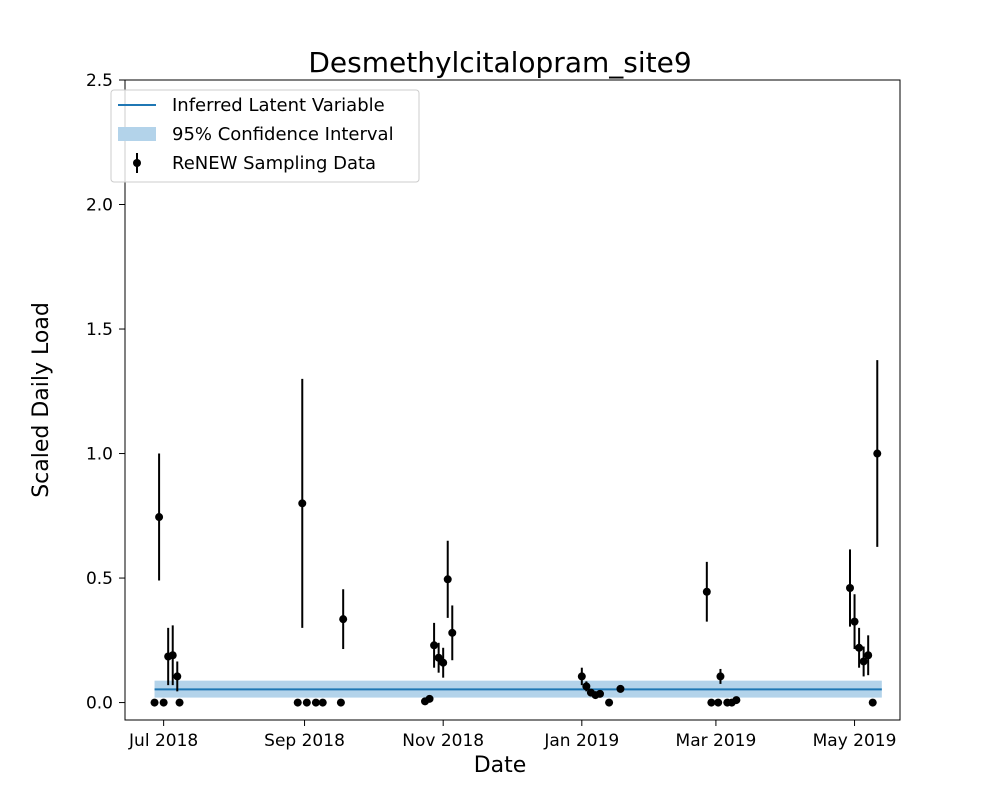 The image size is (1000, 800). Describe the element at coordinates (99, 330) in the screenshot. I see `y-tick-label: 1.5` at that location.